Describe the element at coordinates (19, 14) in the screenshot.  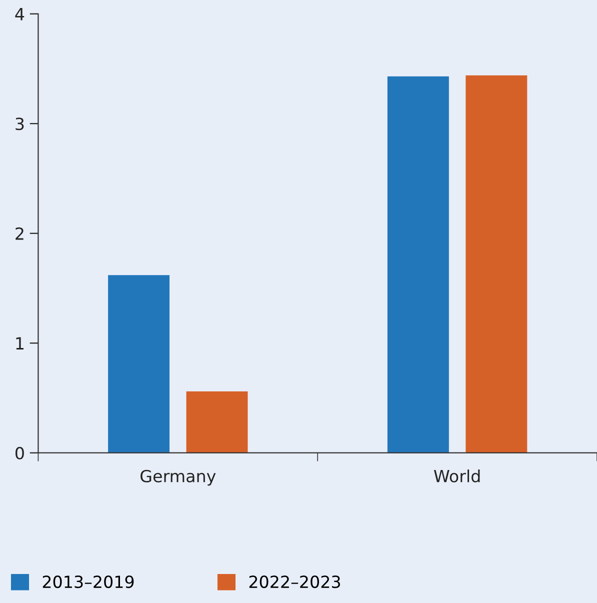
I see `y-tick-label: 4` at that location.